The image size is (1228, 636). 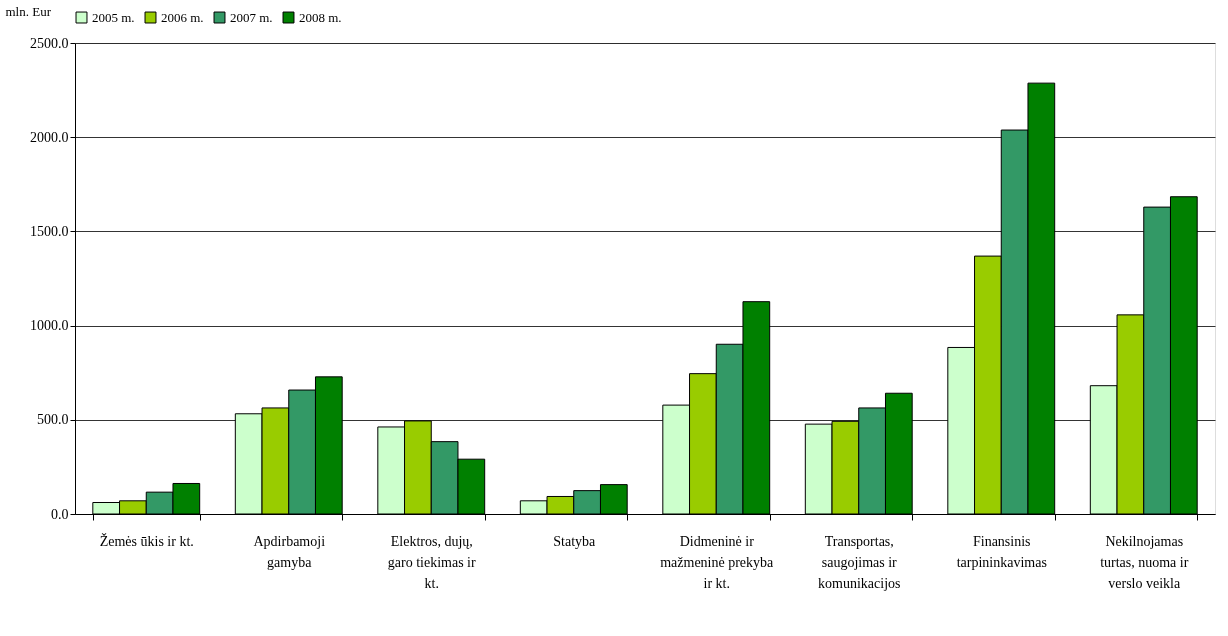 I want to click on y-tick-label: 1500.0, so click(x=49, y=231).